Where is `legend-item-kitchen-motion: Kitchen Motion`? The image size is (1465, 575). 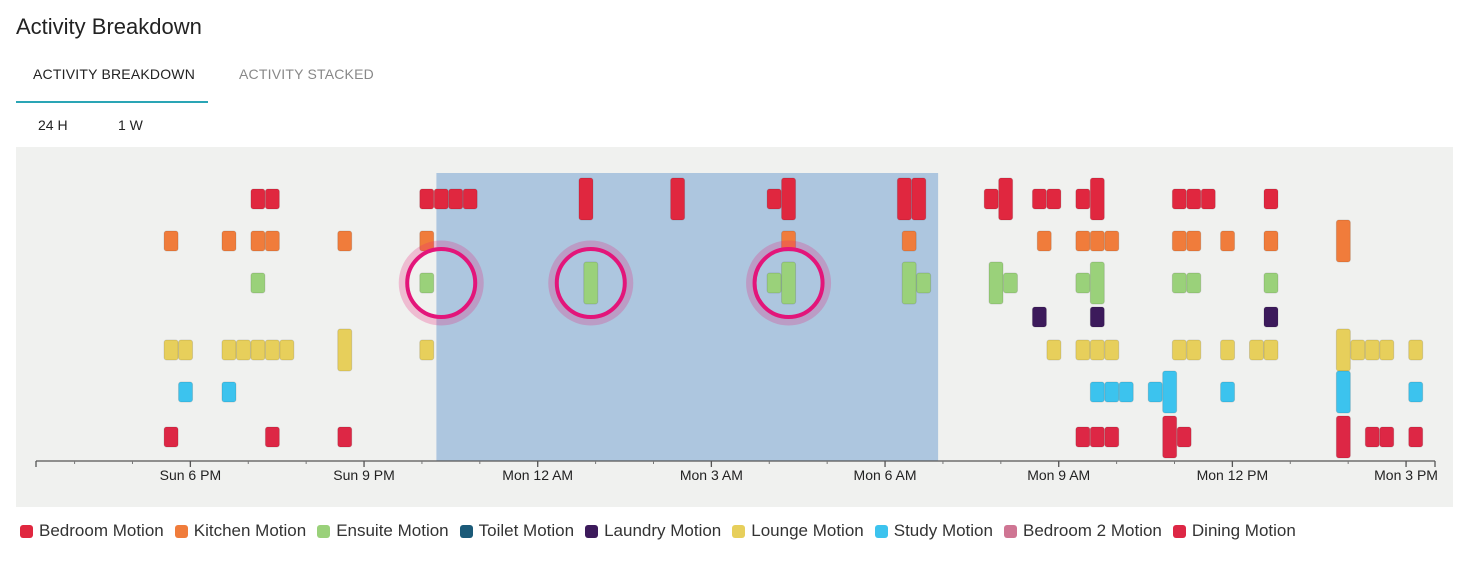 legend-item-kitchen-motion: Kitchen Motion is located at coordinates (240, 531).